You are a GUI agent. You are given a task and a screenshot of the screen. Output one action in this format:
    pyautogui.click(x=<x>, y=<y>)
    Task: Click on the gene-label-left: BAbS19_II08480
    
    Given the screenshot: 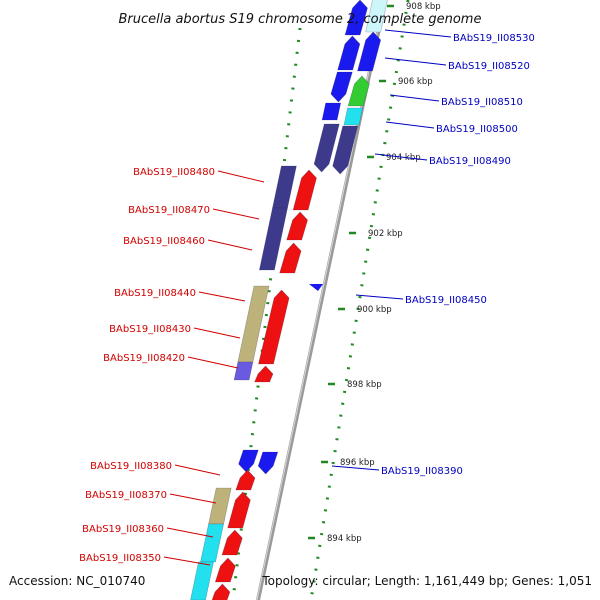 What is the action you would take?
    pyautogui.click(x=174, y=172)
    